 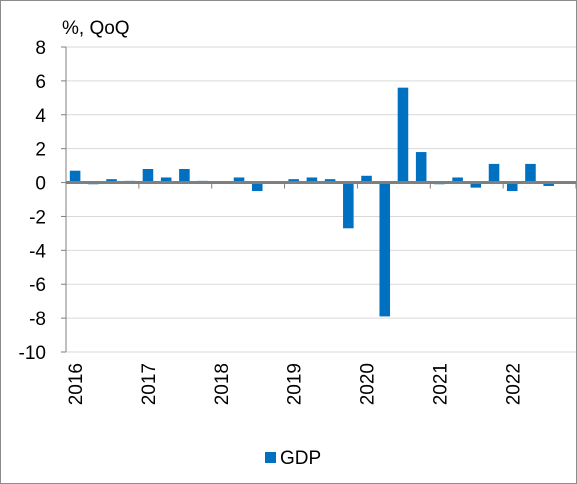 What do you see at coordinates (440, 384) in the screenshot?
I see `x-tick-label: 2021` at bounding box center [440, 384].